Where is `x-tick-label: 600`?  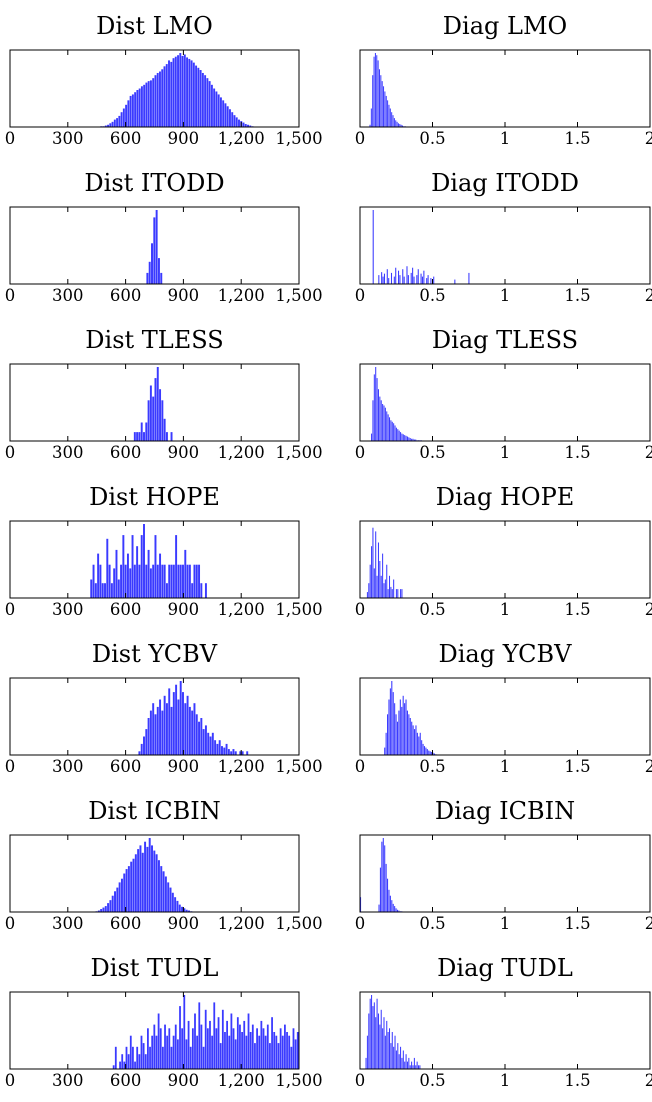 x-tick-label: 600 is located at coordinates (126, 138).